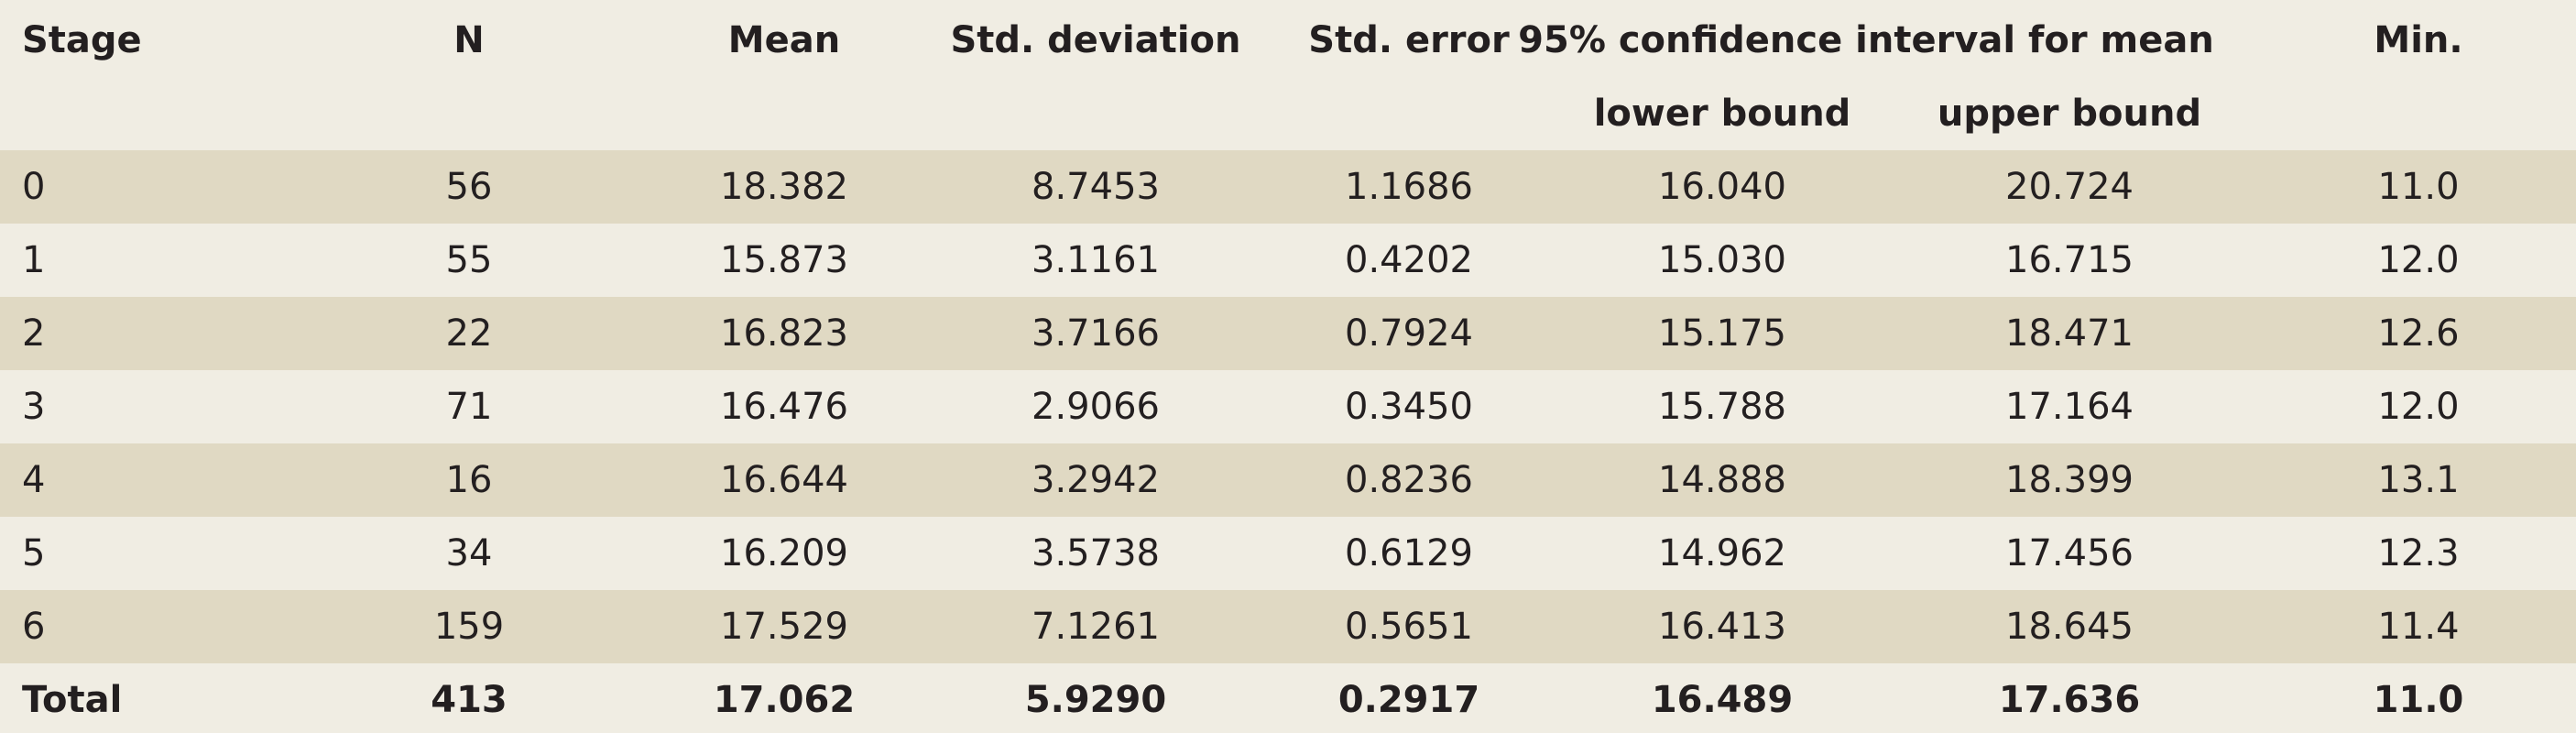 The width and height of the screenshot is (2576, 733). What do you see at coordinates (1096, 40) in the screenshot?
I see `header-std-deviation: Std. deviation` at bounding box center [1096, 40].